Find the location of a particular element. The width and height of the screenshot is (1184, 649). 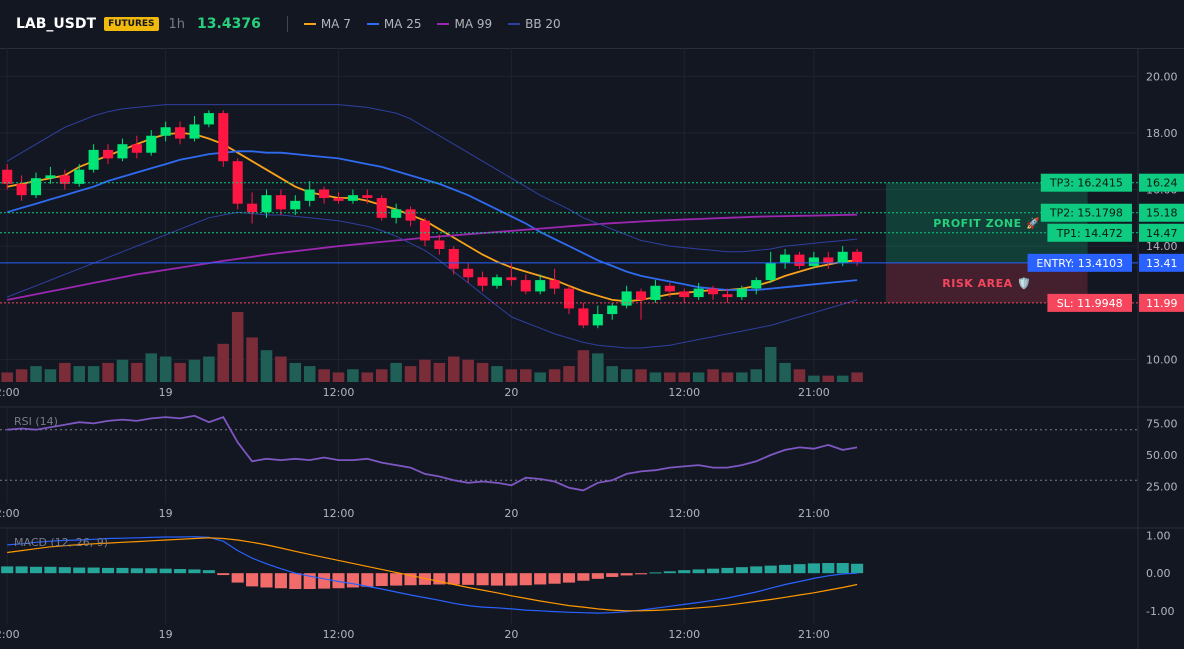

rsi-title: RSI (14) is located at coordinates (36, 421).